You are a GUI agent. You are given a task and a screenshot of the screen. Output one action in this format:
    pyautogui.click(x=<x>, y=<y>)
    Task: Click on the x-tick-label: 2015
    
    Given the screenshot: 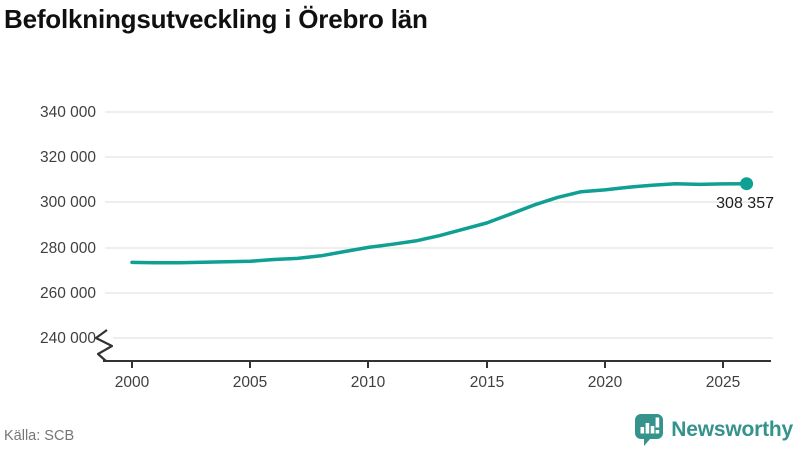 What is the action you would take?
    pyautogui.click(x=487, y=382)
    